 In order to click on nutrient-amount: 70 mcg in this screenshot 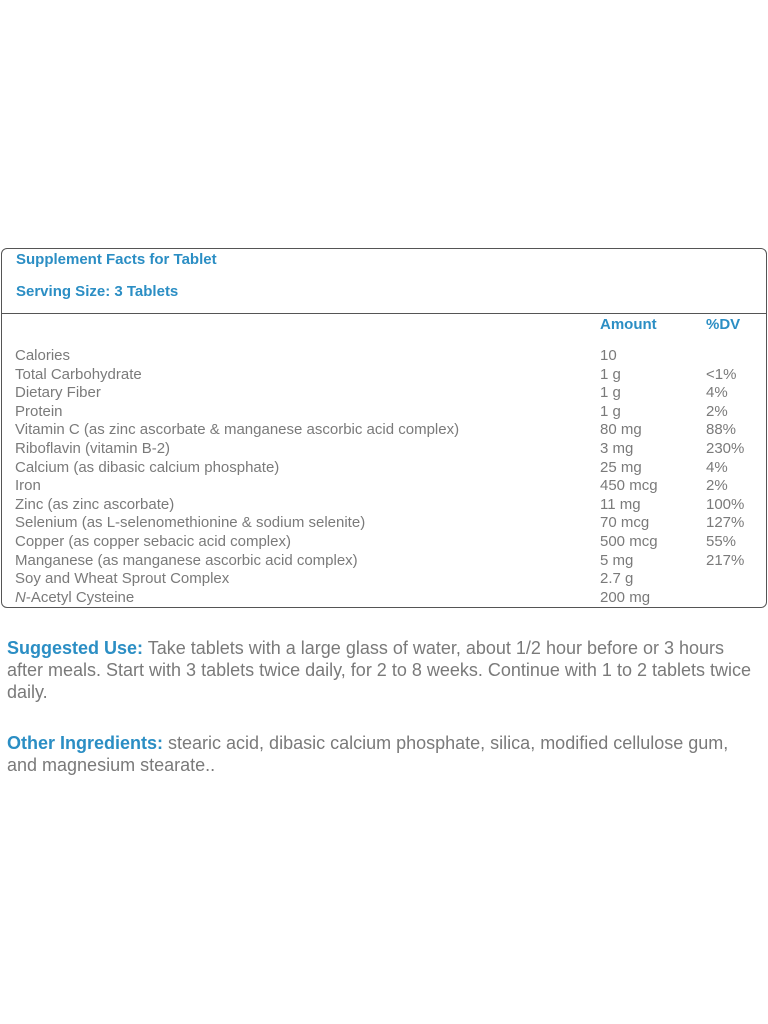, I will do `click(625, 523)`.